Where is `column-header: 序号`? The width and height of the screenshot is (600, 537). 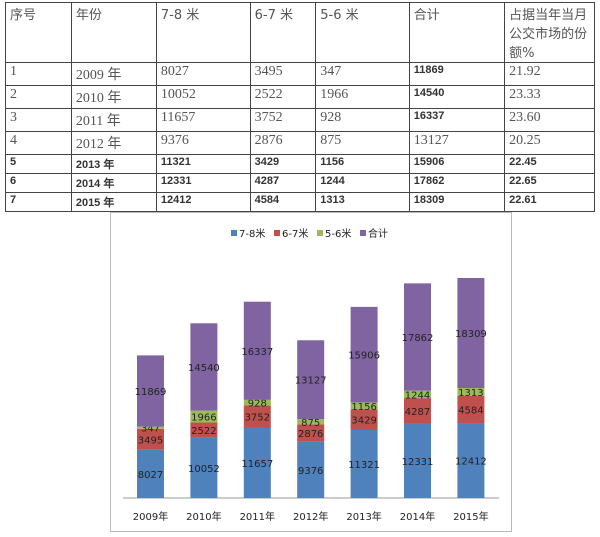
column-header: 序号 is located at coordinates (38, 32).